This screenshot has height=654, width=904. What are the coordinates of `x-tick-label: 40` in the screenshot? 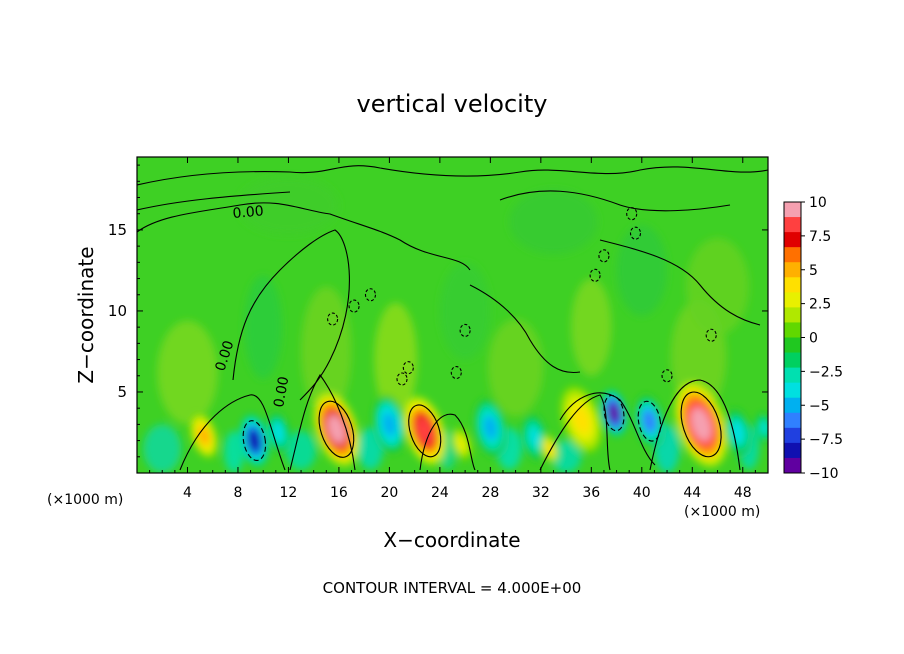 It's located at (642, 493).